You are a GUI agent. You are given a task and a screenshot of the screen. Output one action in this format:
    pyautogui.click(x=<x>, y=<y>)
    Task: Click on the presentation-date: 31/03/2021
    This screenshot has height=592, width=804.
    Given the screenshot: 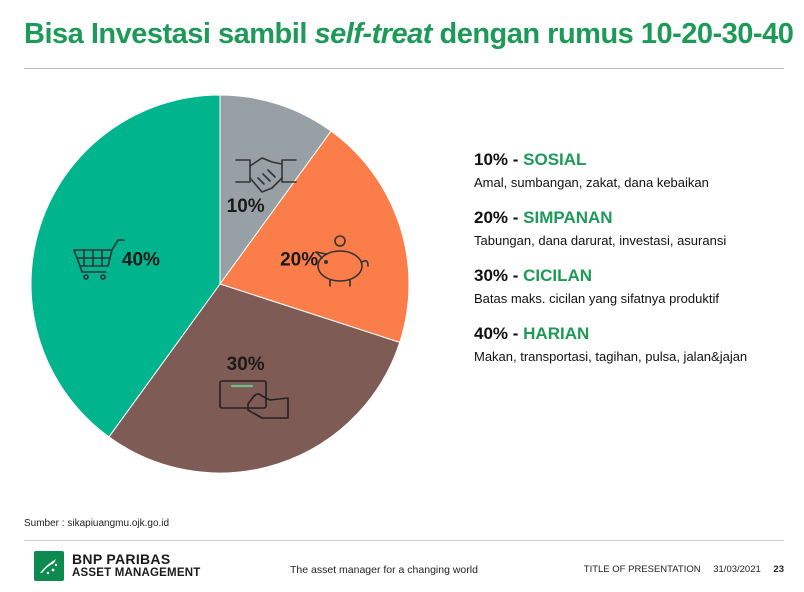 What is the action you would take?
    pyautogui.click(x=737, y=569)
    